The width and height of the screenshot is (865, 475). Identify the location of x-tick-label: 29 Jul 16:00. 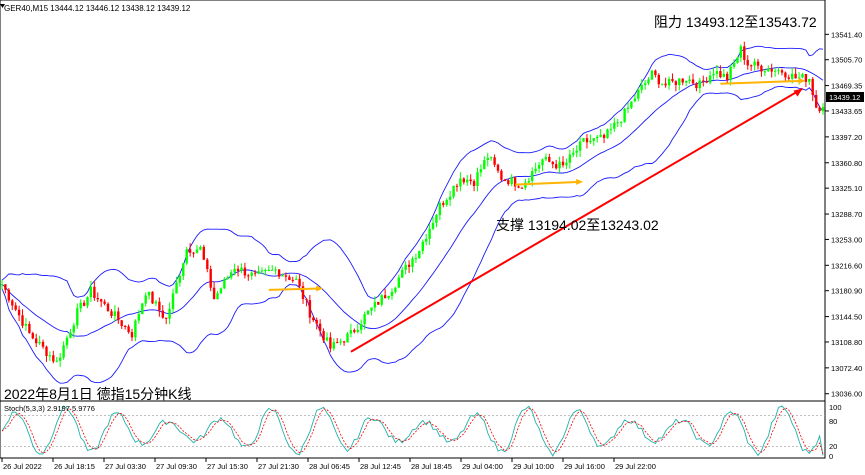
(584, 466).